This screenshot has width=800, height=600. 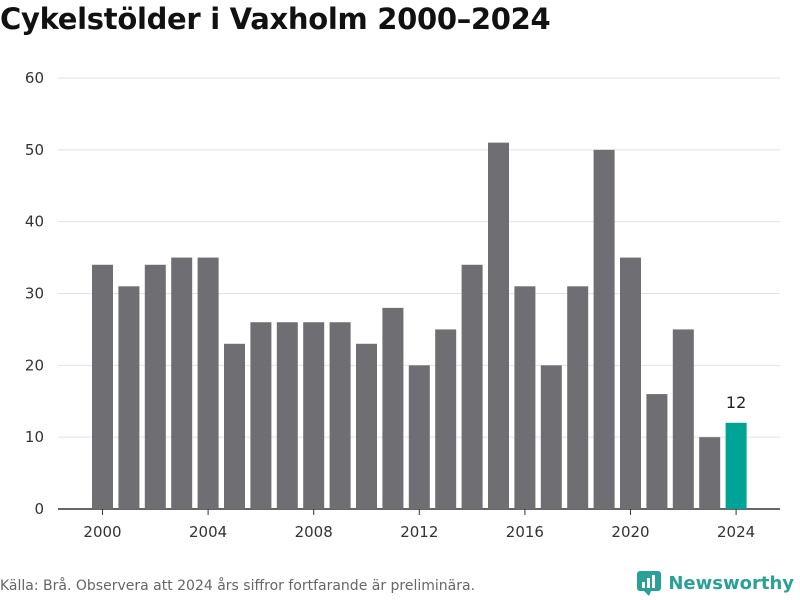 I want to click on x-tick-label: 2016, so click(x=525, y=532).